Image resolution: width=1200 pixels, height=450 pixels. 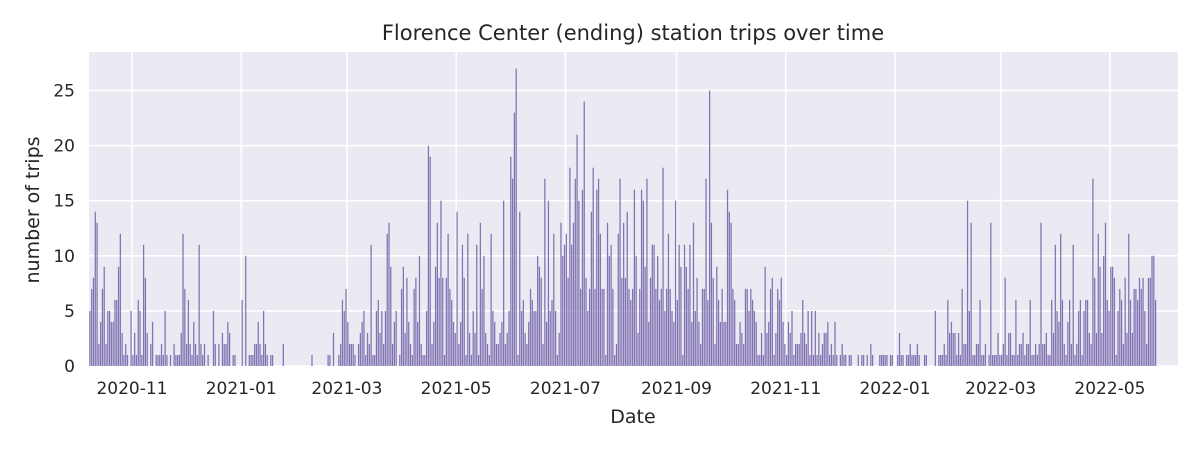 I want to click on y-tick-label: 20, so click(x=64, y=147).